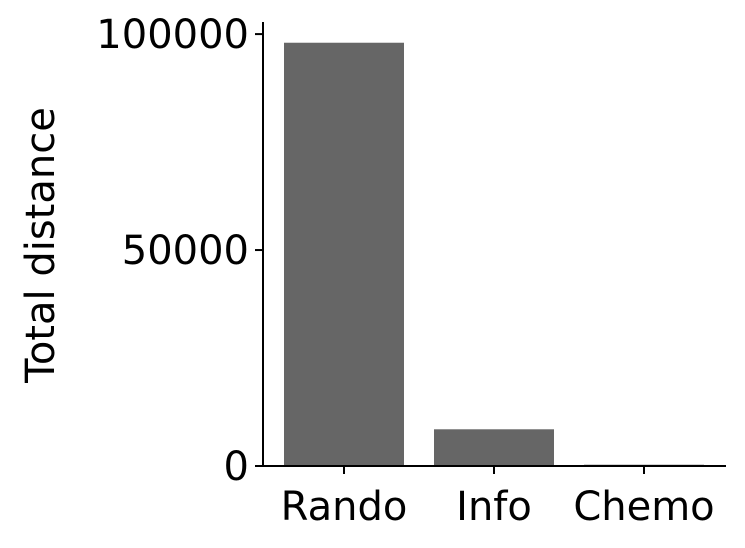  I want to click on x-tick-label-chemo: Chemo, so click(643, 507).